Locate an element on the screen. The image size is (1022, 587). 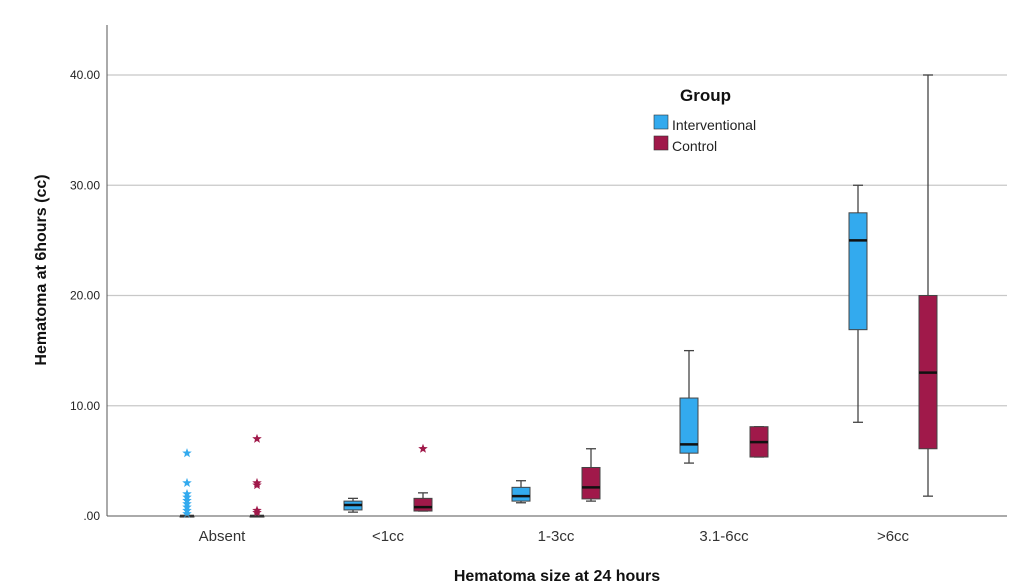
legend-swatch-interventional is located at coordinates (661, 122).